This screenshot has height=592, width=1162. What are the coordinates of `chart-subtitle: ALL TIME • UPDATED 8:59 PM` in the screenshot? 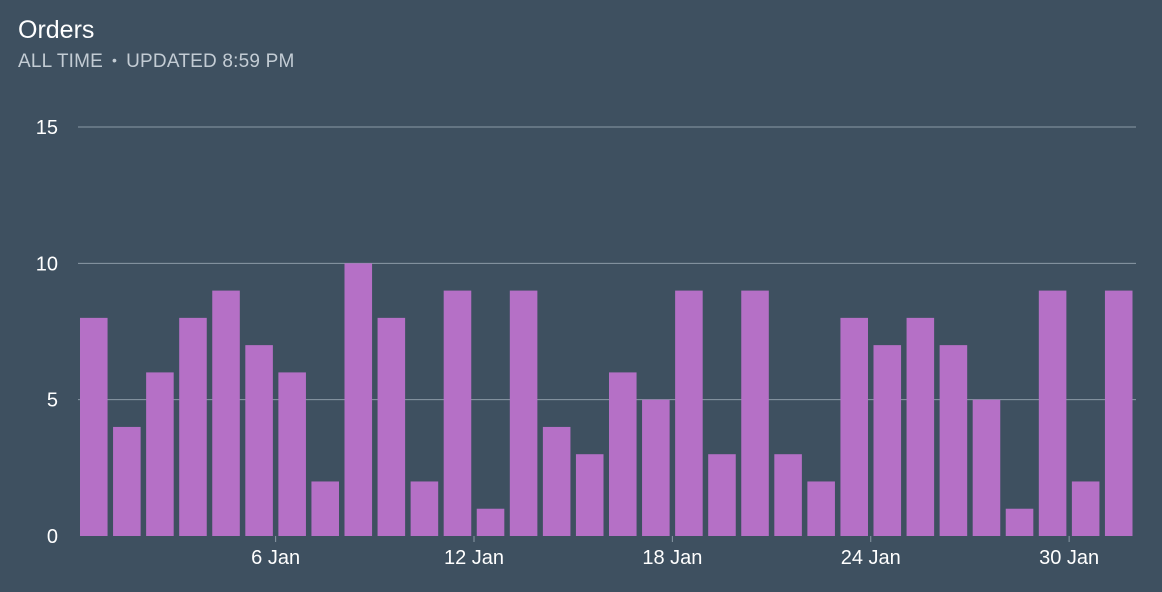 It's located at (156, 61).